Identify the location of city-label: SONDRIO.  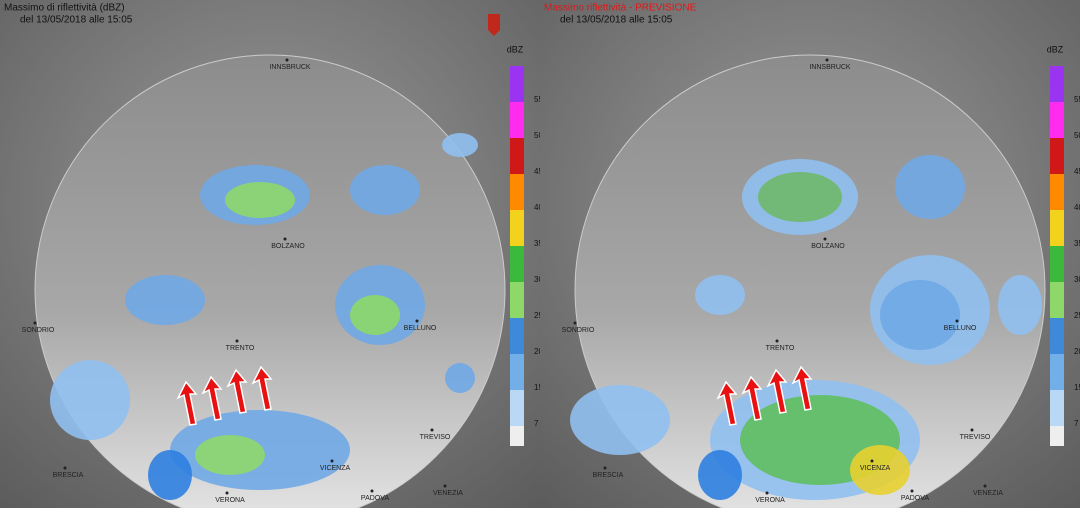
(38, 330).